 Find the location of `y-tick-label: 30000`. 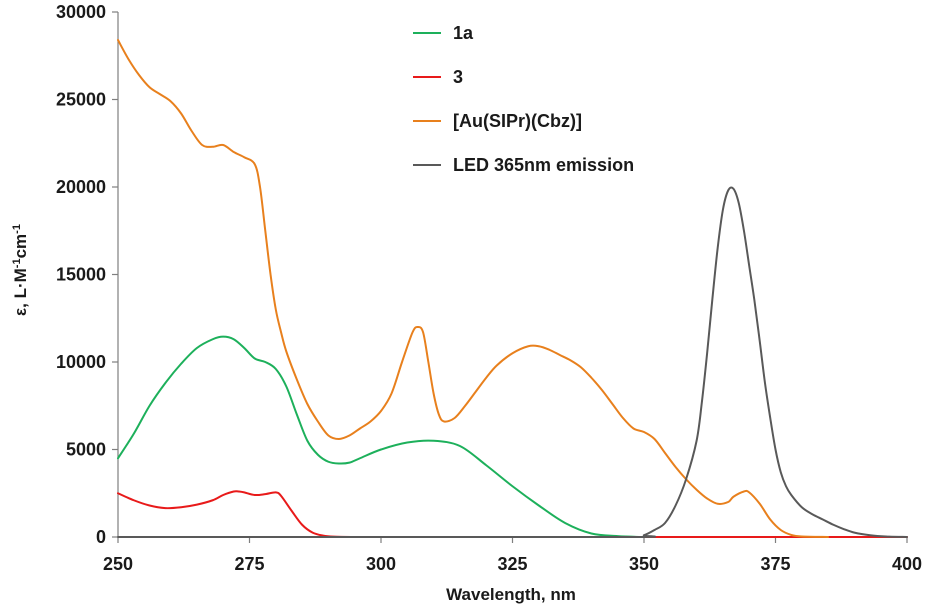

y-tick-label: 30000 is located at coordinates (81, 12).